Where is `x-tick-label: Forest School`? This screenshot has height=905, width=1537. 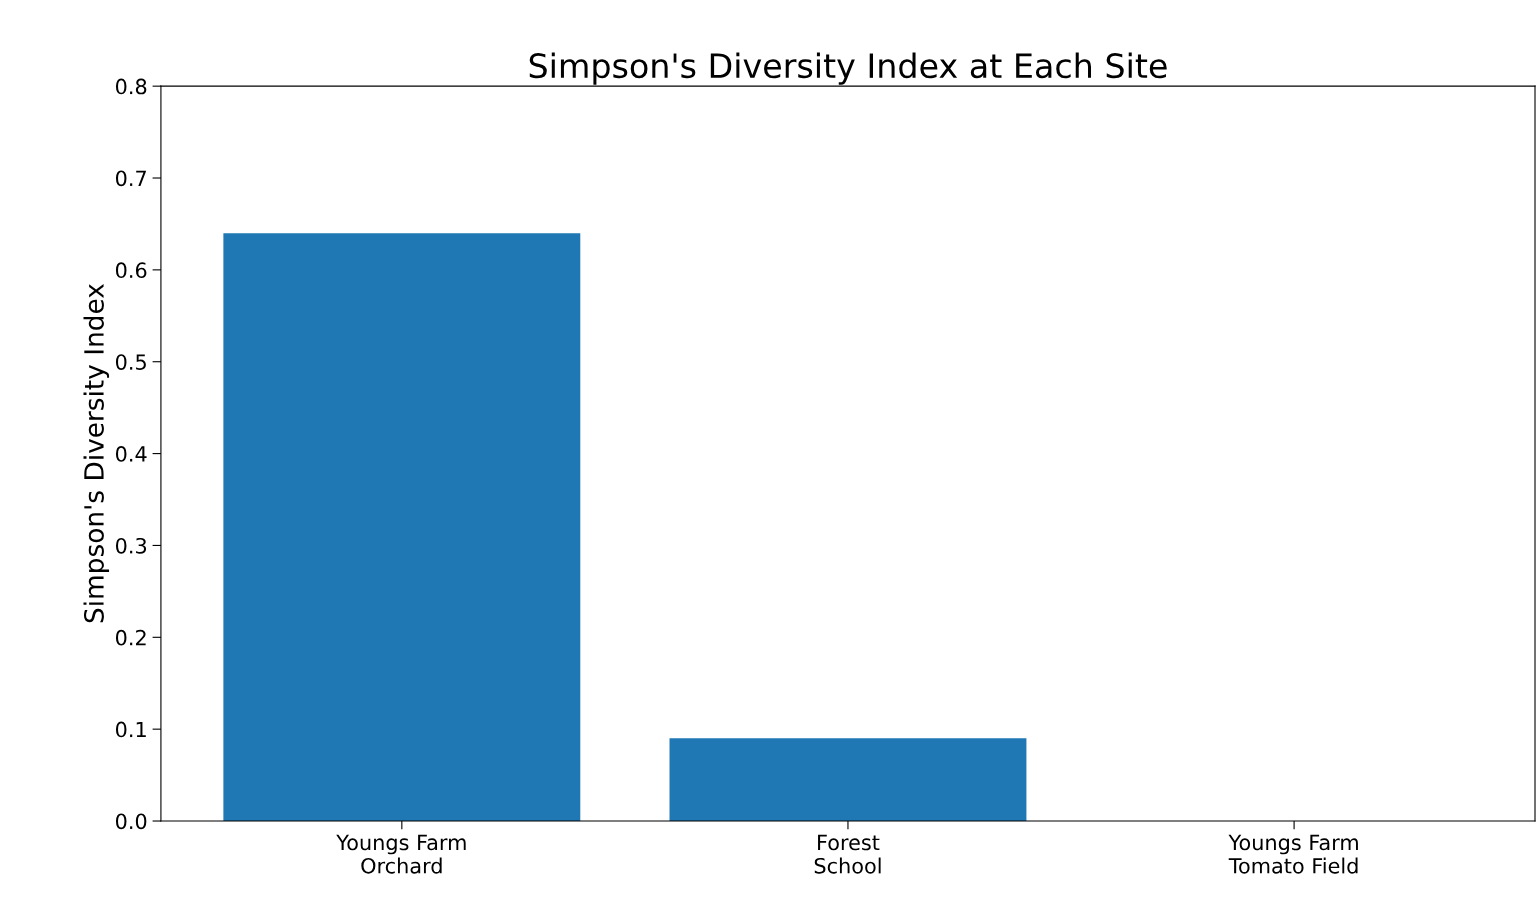 x-tick-label: Forest School is located at coordinates (847, 854).